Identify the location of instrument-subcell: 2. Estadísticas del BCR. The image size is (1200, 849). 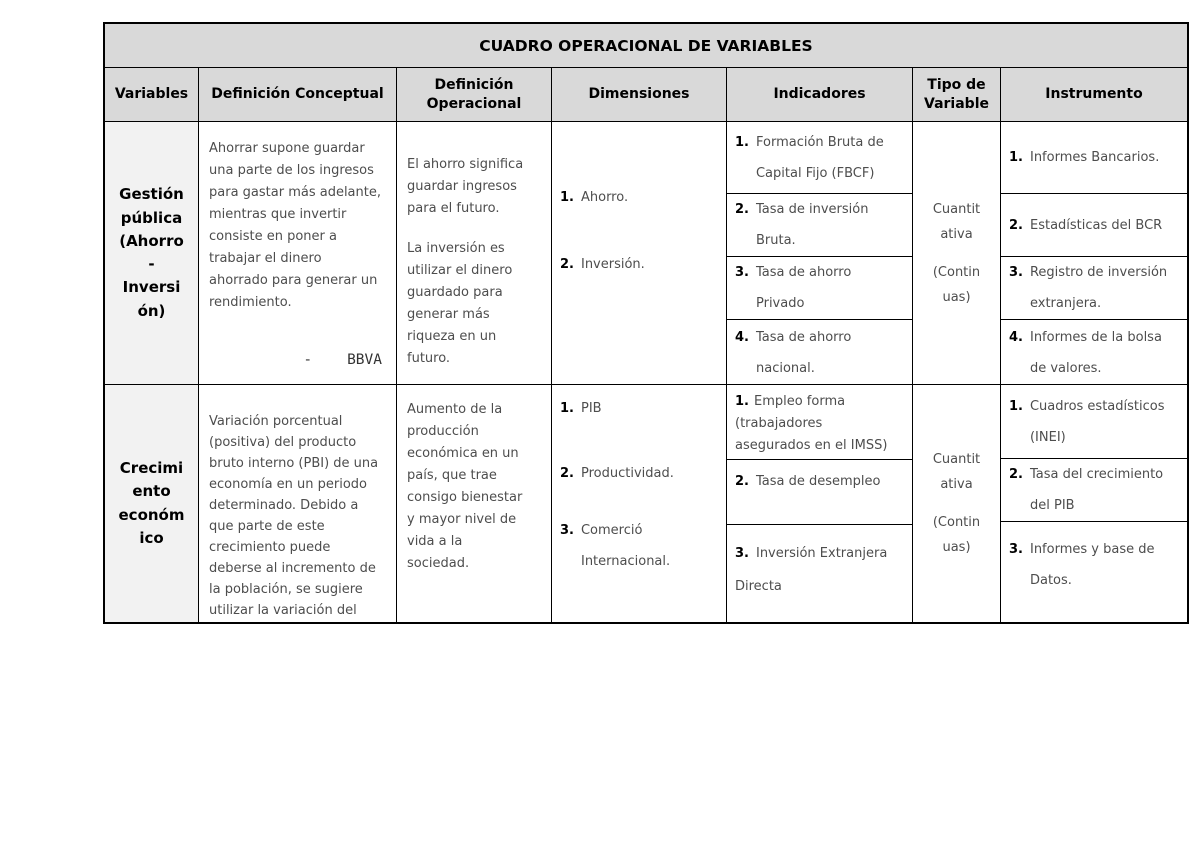
(1094, 225).